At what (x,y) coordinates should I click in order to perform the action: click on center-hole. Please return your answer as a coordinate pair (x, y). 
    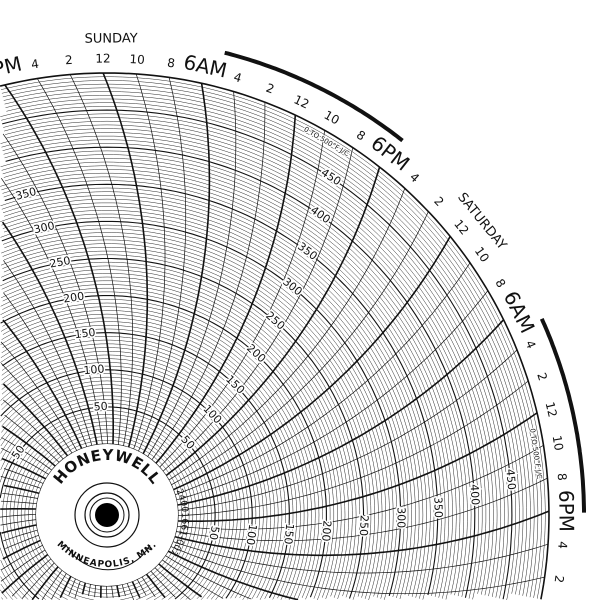
    Looking at the image, I should click on (107, 515).